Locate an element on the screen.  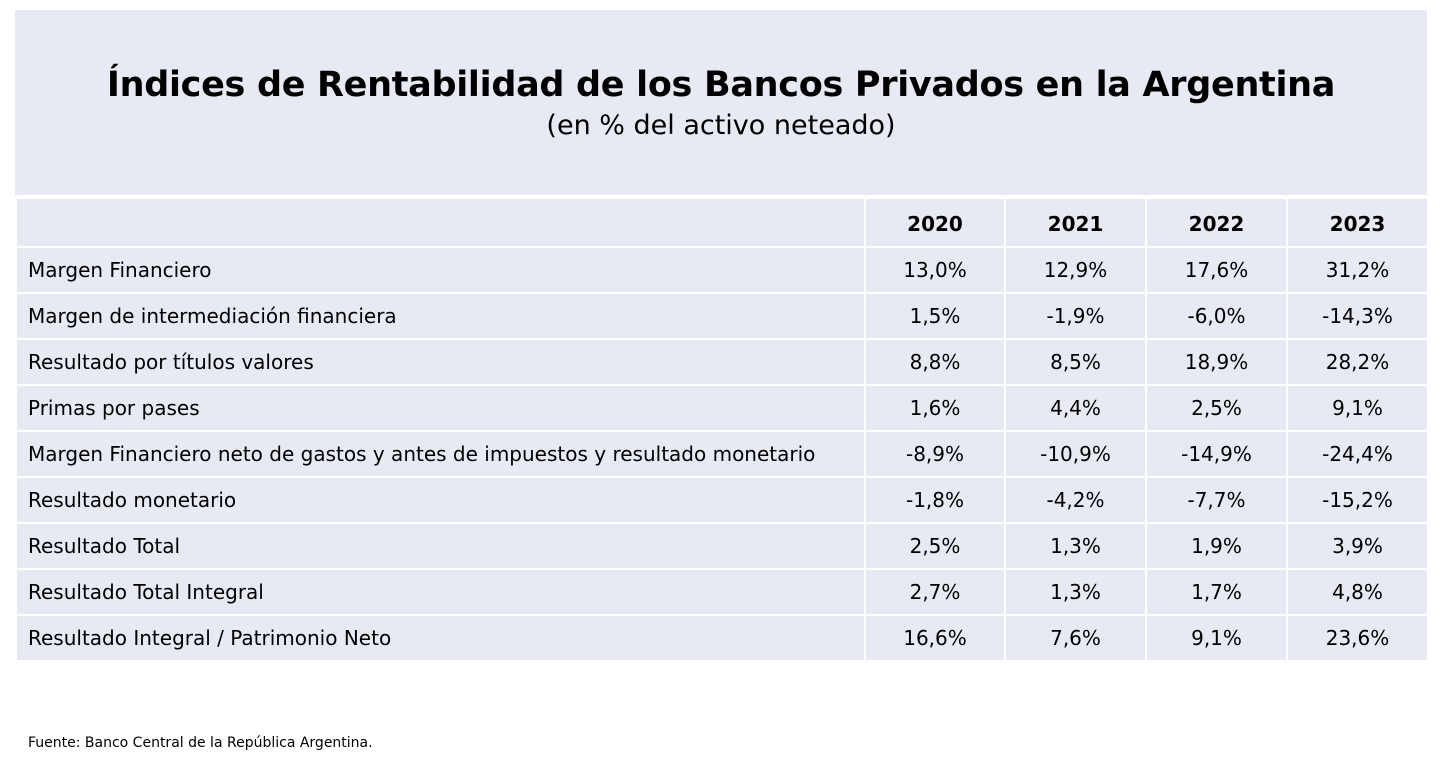
value-cell: -1,8% is located at coordinates (935, 500).